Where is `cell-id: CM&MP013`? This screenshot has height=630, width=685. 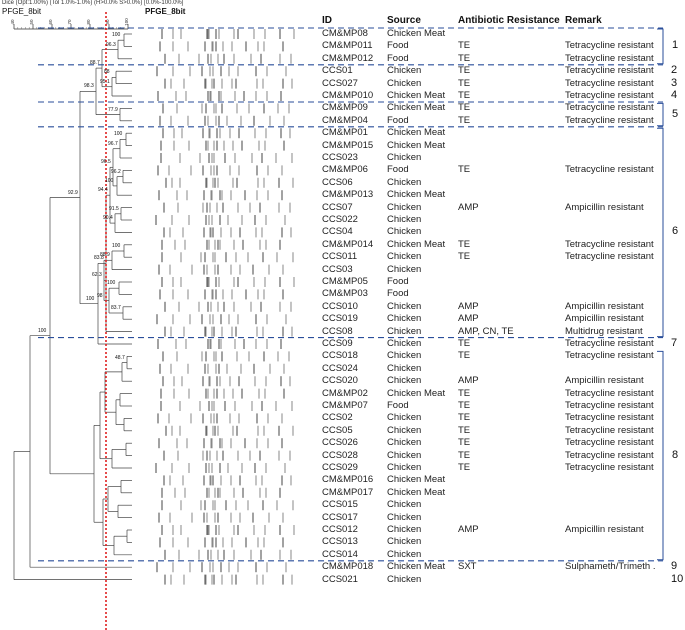
cell-id: CM&MP013 is located at coordinates (348, 195).